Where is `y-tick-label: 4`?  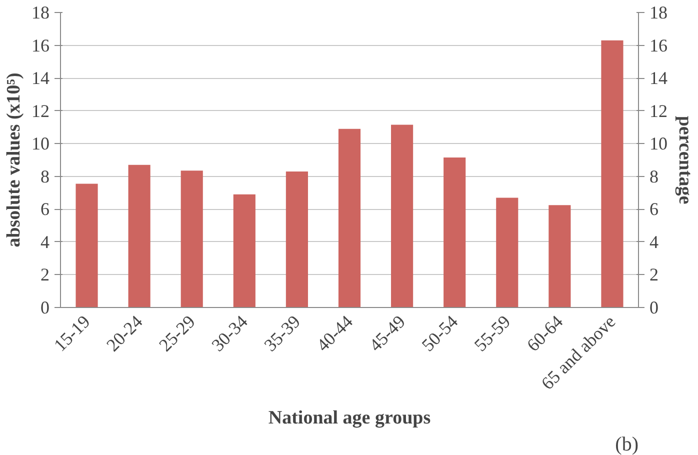 y-tick-label: 4 is located at coordinates (45, 242).